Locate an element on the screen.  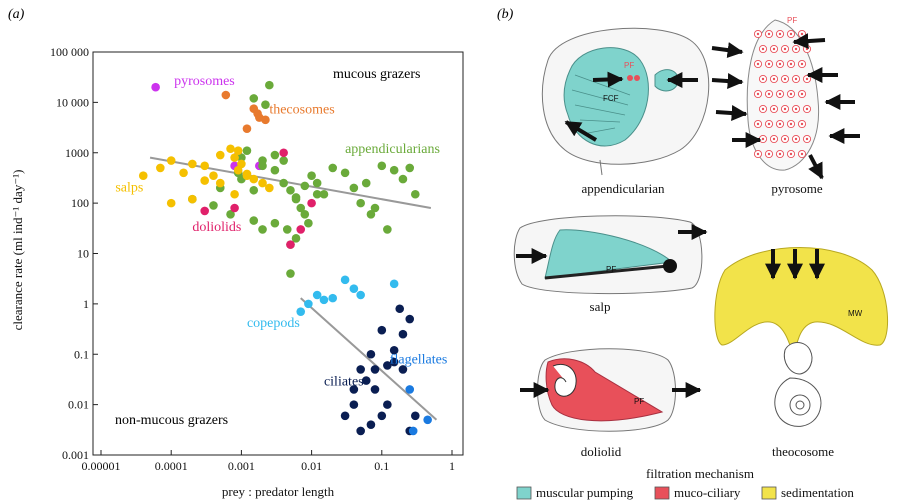
theocosome-label: theocosome is located at coordinates (803, 451).